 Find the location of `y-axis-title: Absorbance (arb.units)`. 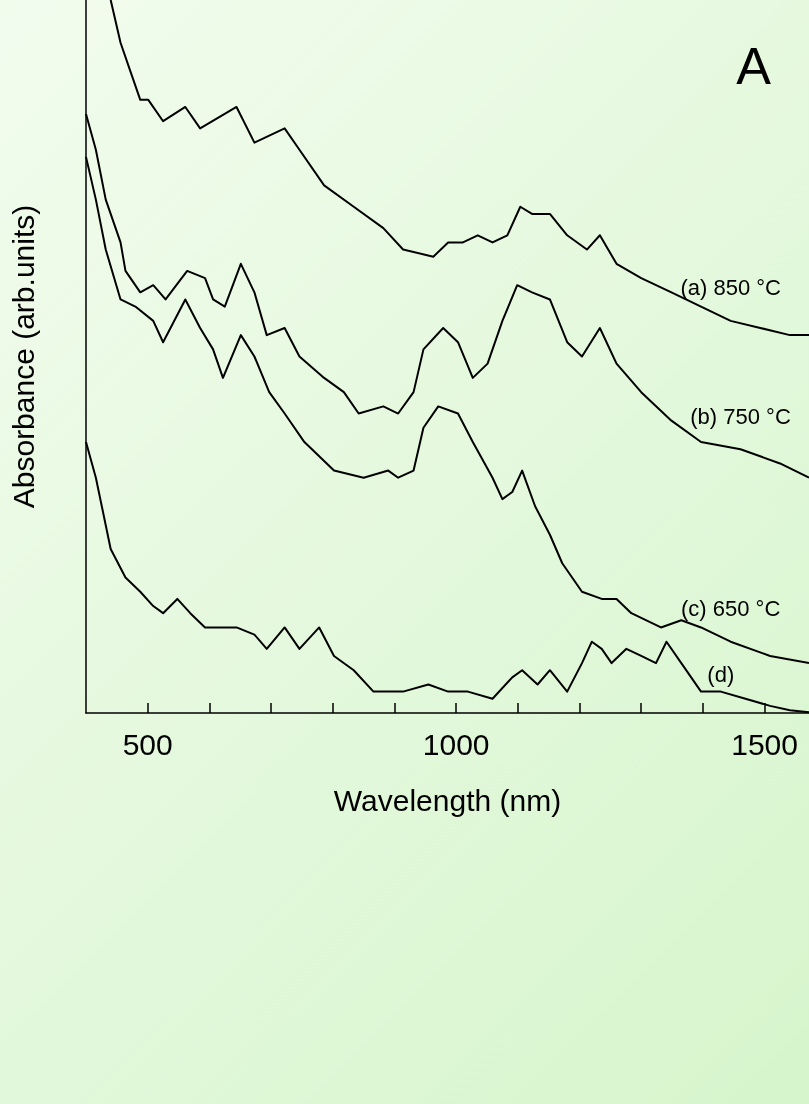

y-axis-title: Absorbance (arb.units) is located at coordinates (23, 356).